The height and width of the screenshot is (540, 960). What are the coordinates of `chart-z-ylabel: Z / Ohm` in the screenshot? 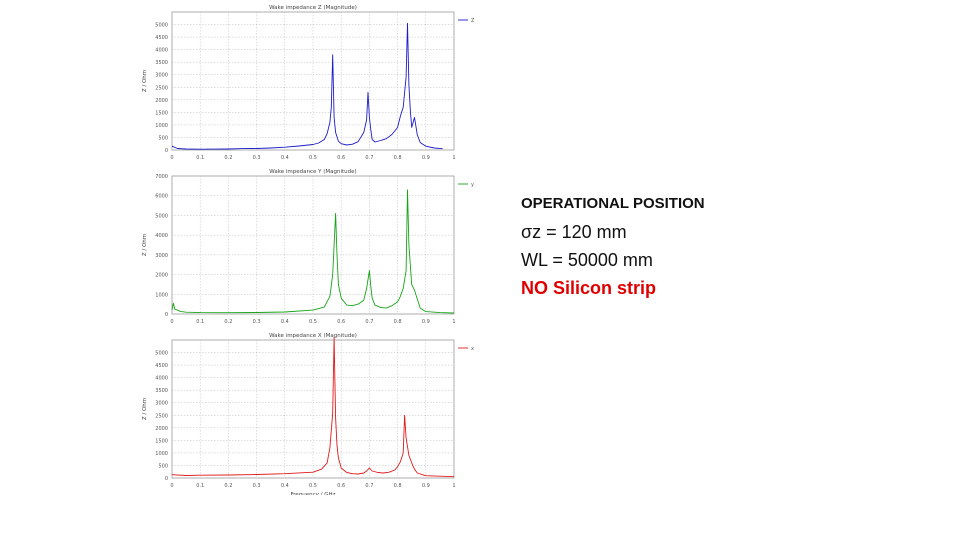 It's located at (145, 81).